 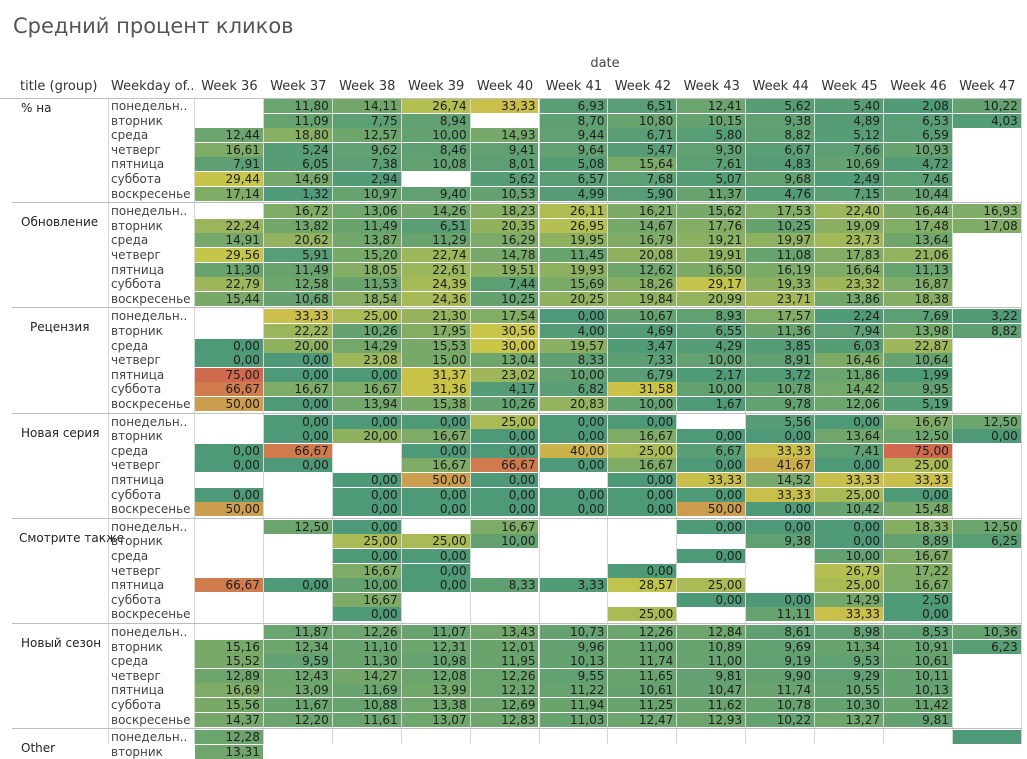 I want to click on heatmap-cell: 10,91, so click(x=918, y=646).